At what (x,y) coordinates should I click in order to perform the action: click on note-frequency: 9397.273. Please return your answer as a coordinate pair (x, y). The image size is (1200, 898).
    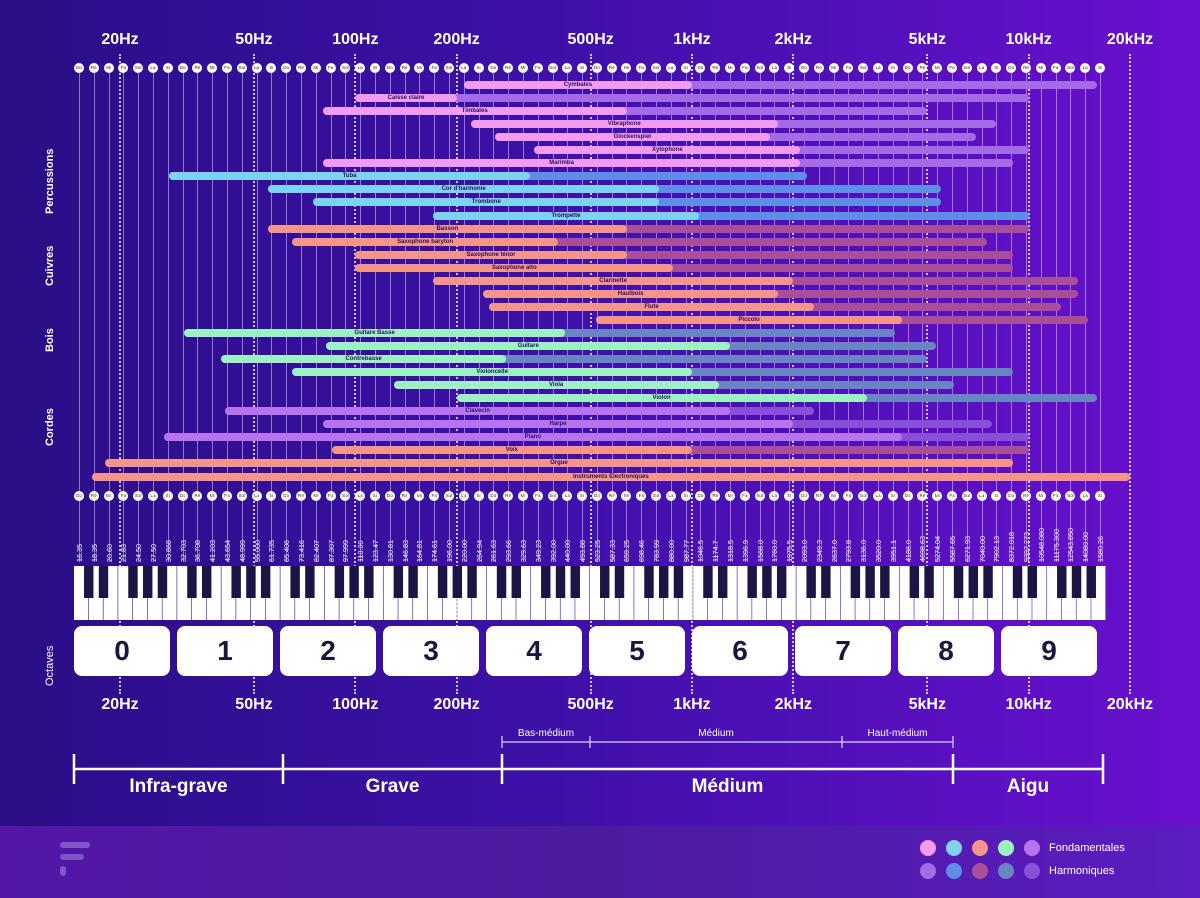
    Looking at the image, I should click on (1026, 547).